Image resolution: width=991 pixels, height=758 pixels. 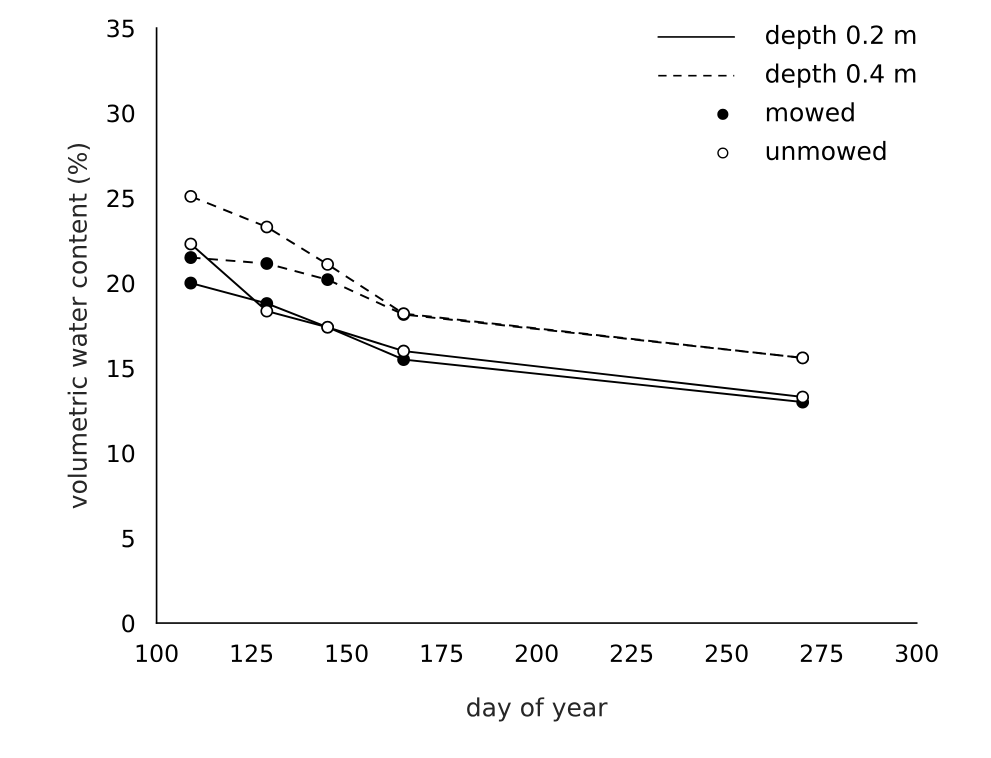 What do you see at coordinates (841, 76) in the screenshot?
I see `annotation: depth 0.4 m` at bounding box center [841, 76].